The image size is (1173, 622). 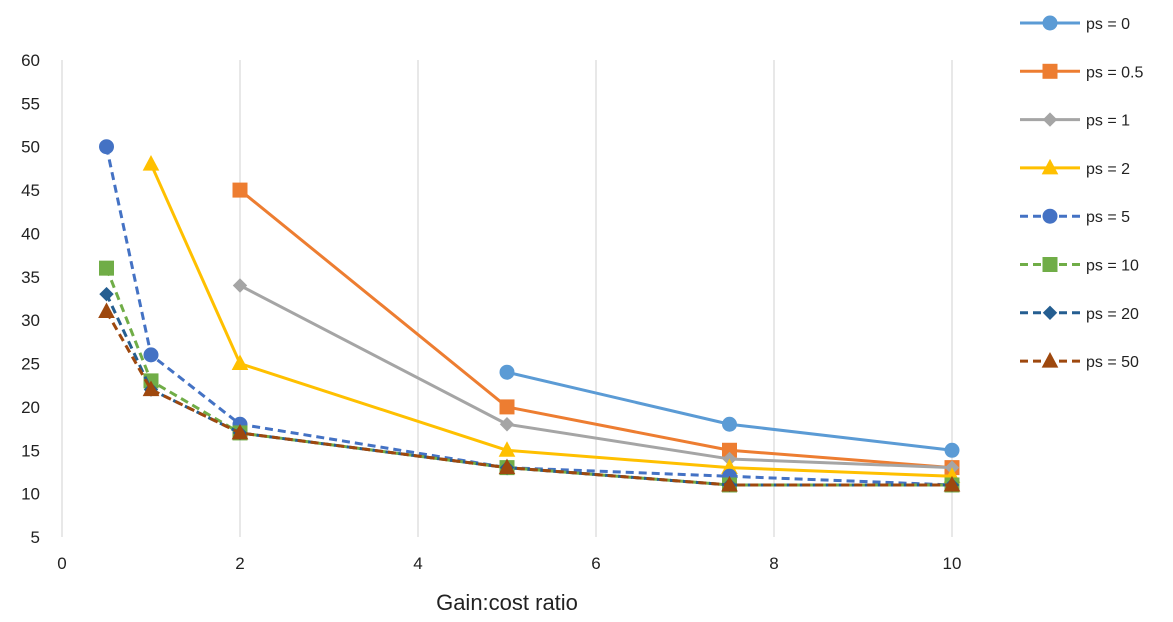 What do you see at coordinates (1108, 169) in the screenshot?
I see `legend-label: ps = 2` at bounding box center [1108, 169].